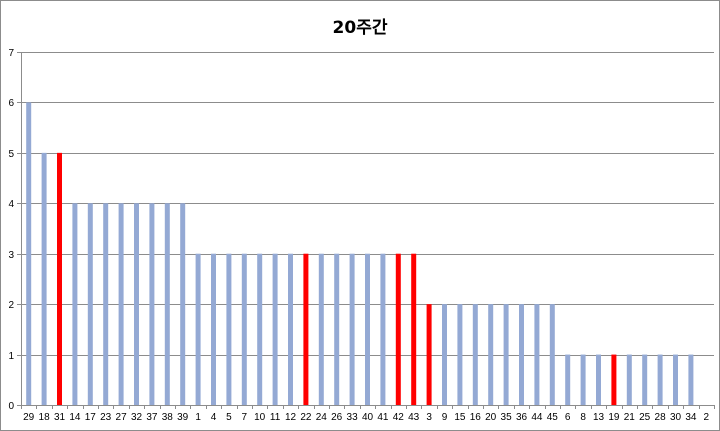 The width and height of the screenshot is (720, 431). Describe the element at coordinates (245, 417) in the screenshot. I see `x-tick-label: 7` at that location.